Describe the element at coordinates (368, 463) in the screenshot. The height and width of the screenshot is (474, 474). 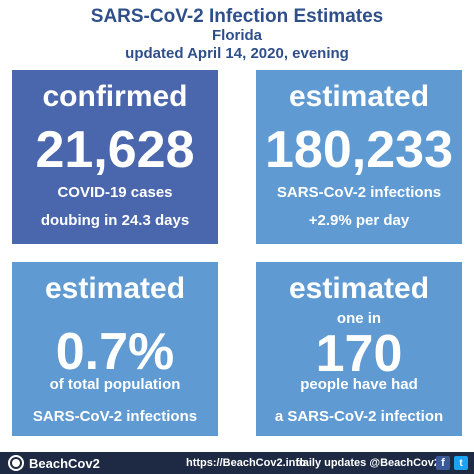
I see `daily-updates-label: daily updates @BeachCov2` at that location.